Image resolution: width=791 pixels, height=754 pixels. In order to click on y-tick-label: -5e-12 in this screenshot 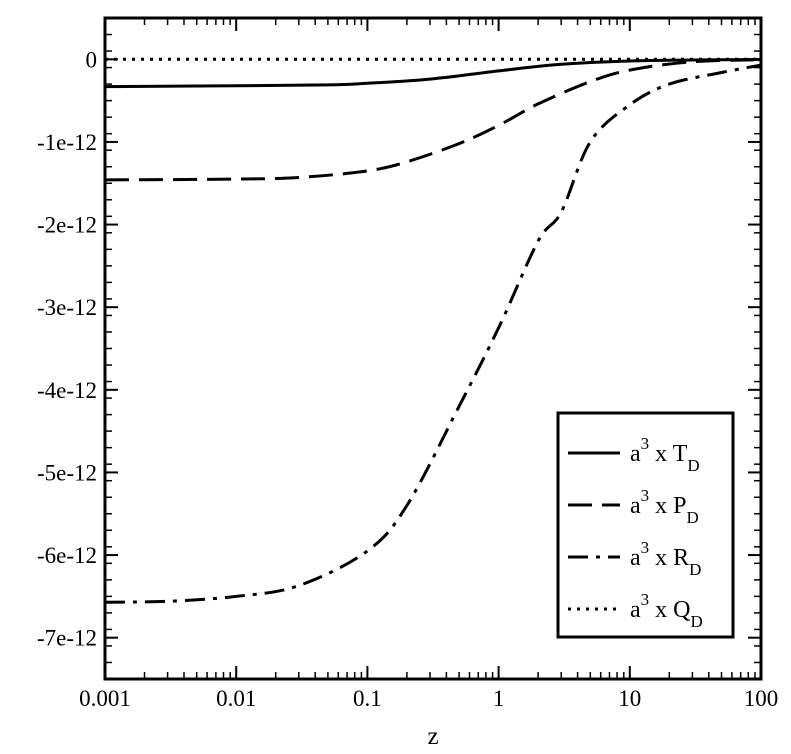, I will do `click(67, 472)`.